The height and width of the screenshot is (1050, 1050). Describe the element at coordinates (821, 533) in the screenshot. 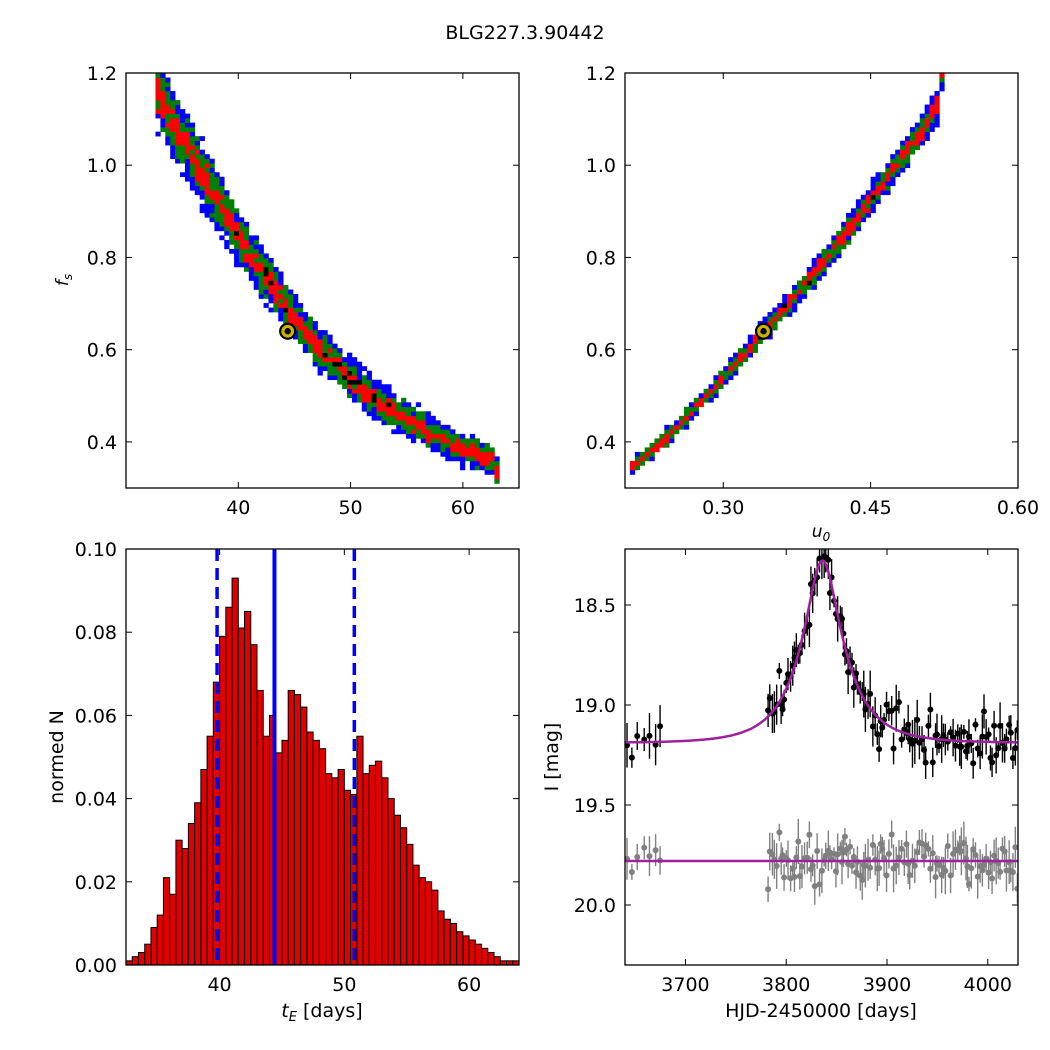

I see `u0-axis-label: u0` at that location.